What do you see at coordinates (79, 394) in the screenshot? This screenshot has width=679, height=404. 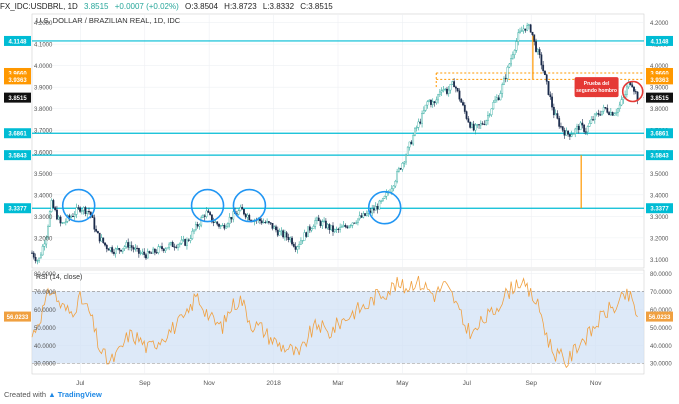 I see `footer-brand: TradingView` at bounding box center [79, 394].